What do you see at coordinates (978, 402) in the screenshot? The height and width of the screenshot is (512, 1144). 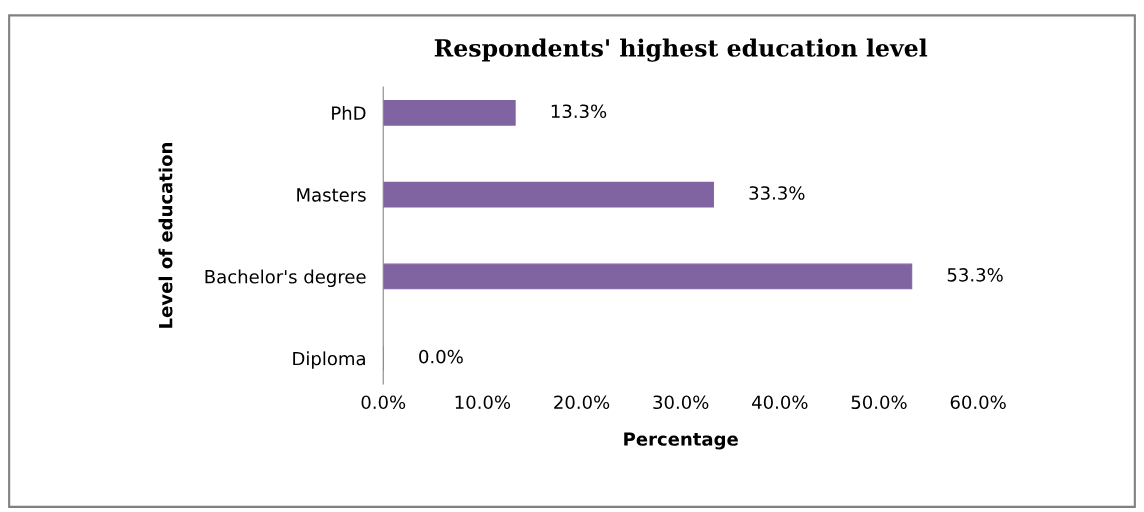 I see `x-tick-label: 60.0%` at bounding box center [978, 402].